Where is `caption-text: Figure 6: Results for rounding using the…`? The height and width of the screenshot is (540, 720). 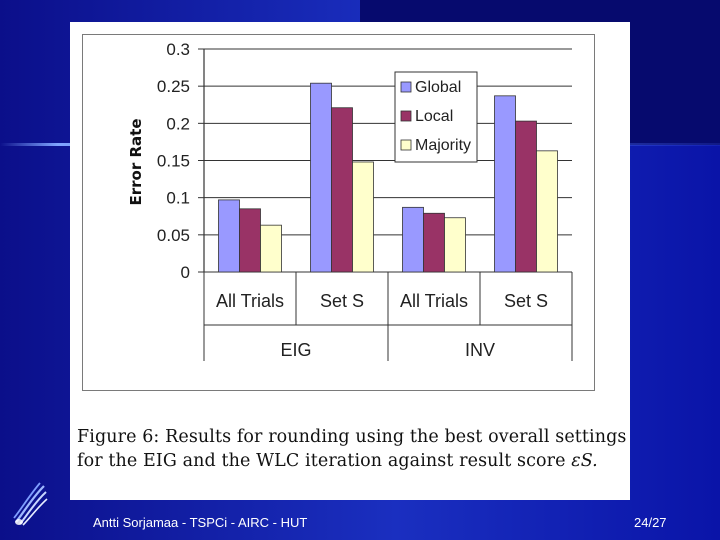 caption-text: Figure 6: Results for rounding using the… is located at coordinates (352, 449).